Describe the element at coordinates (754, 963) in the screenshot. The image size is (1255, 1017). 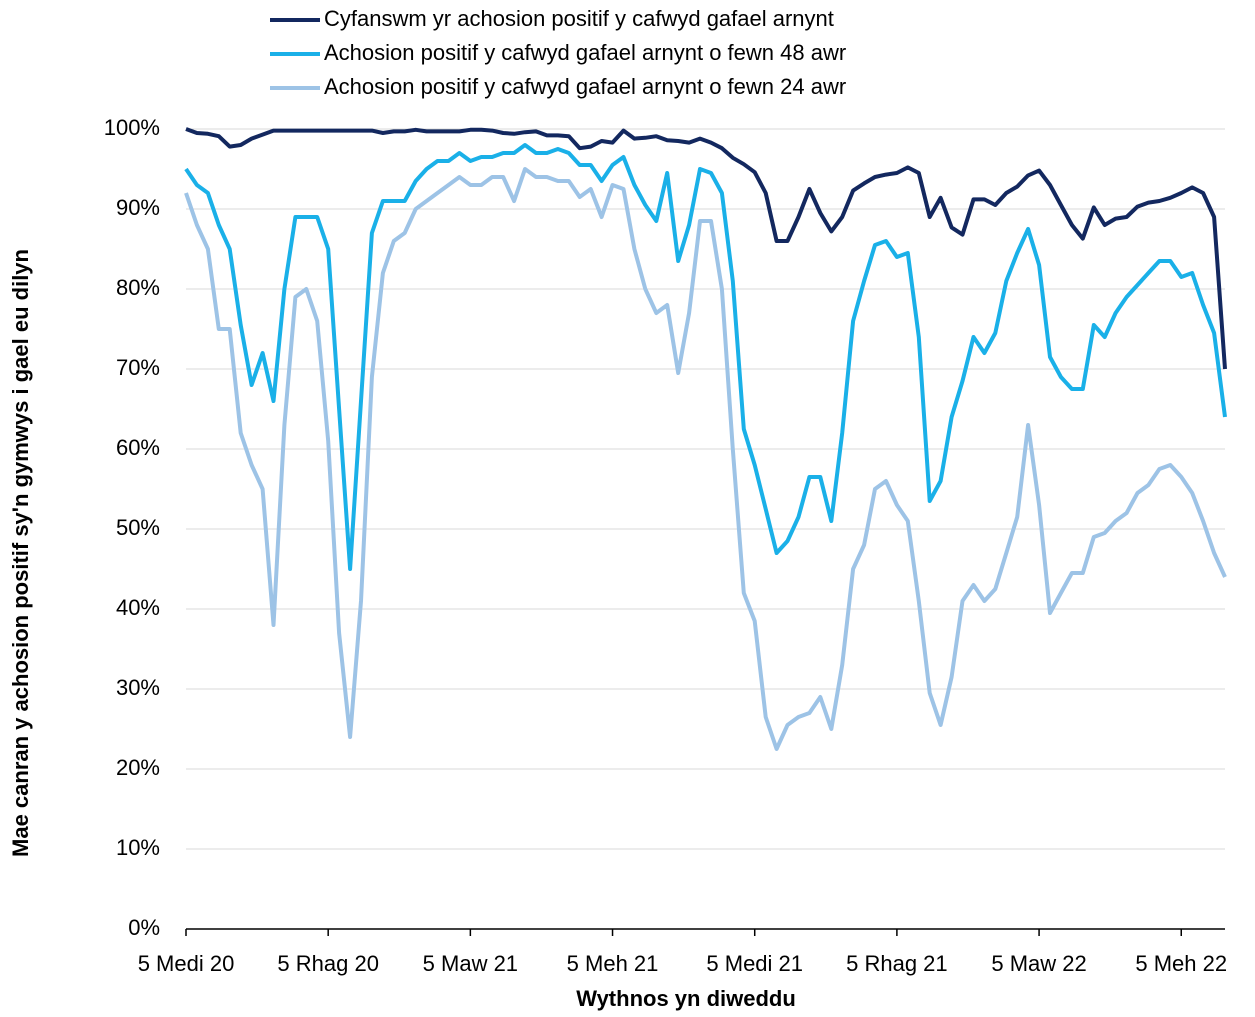
I see `x-tick-label: 5 Medi 21` at that location.